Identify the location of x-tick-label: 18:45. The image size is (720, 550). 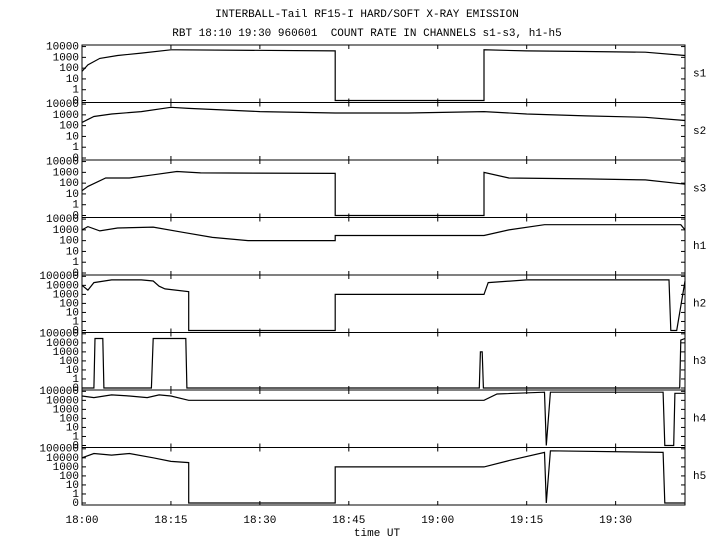
(348, 521).